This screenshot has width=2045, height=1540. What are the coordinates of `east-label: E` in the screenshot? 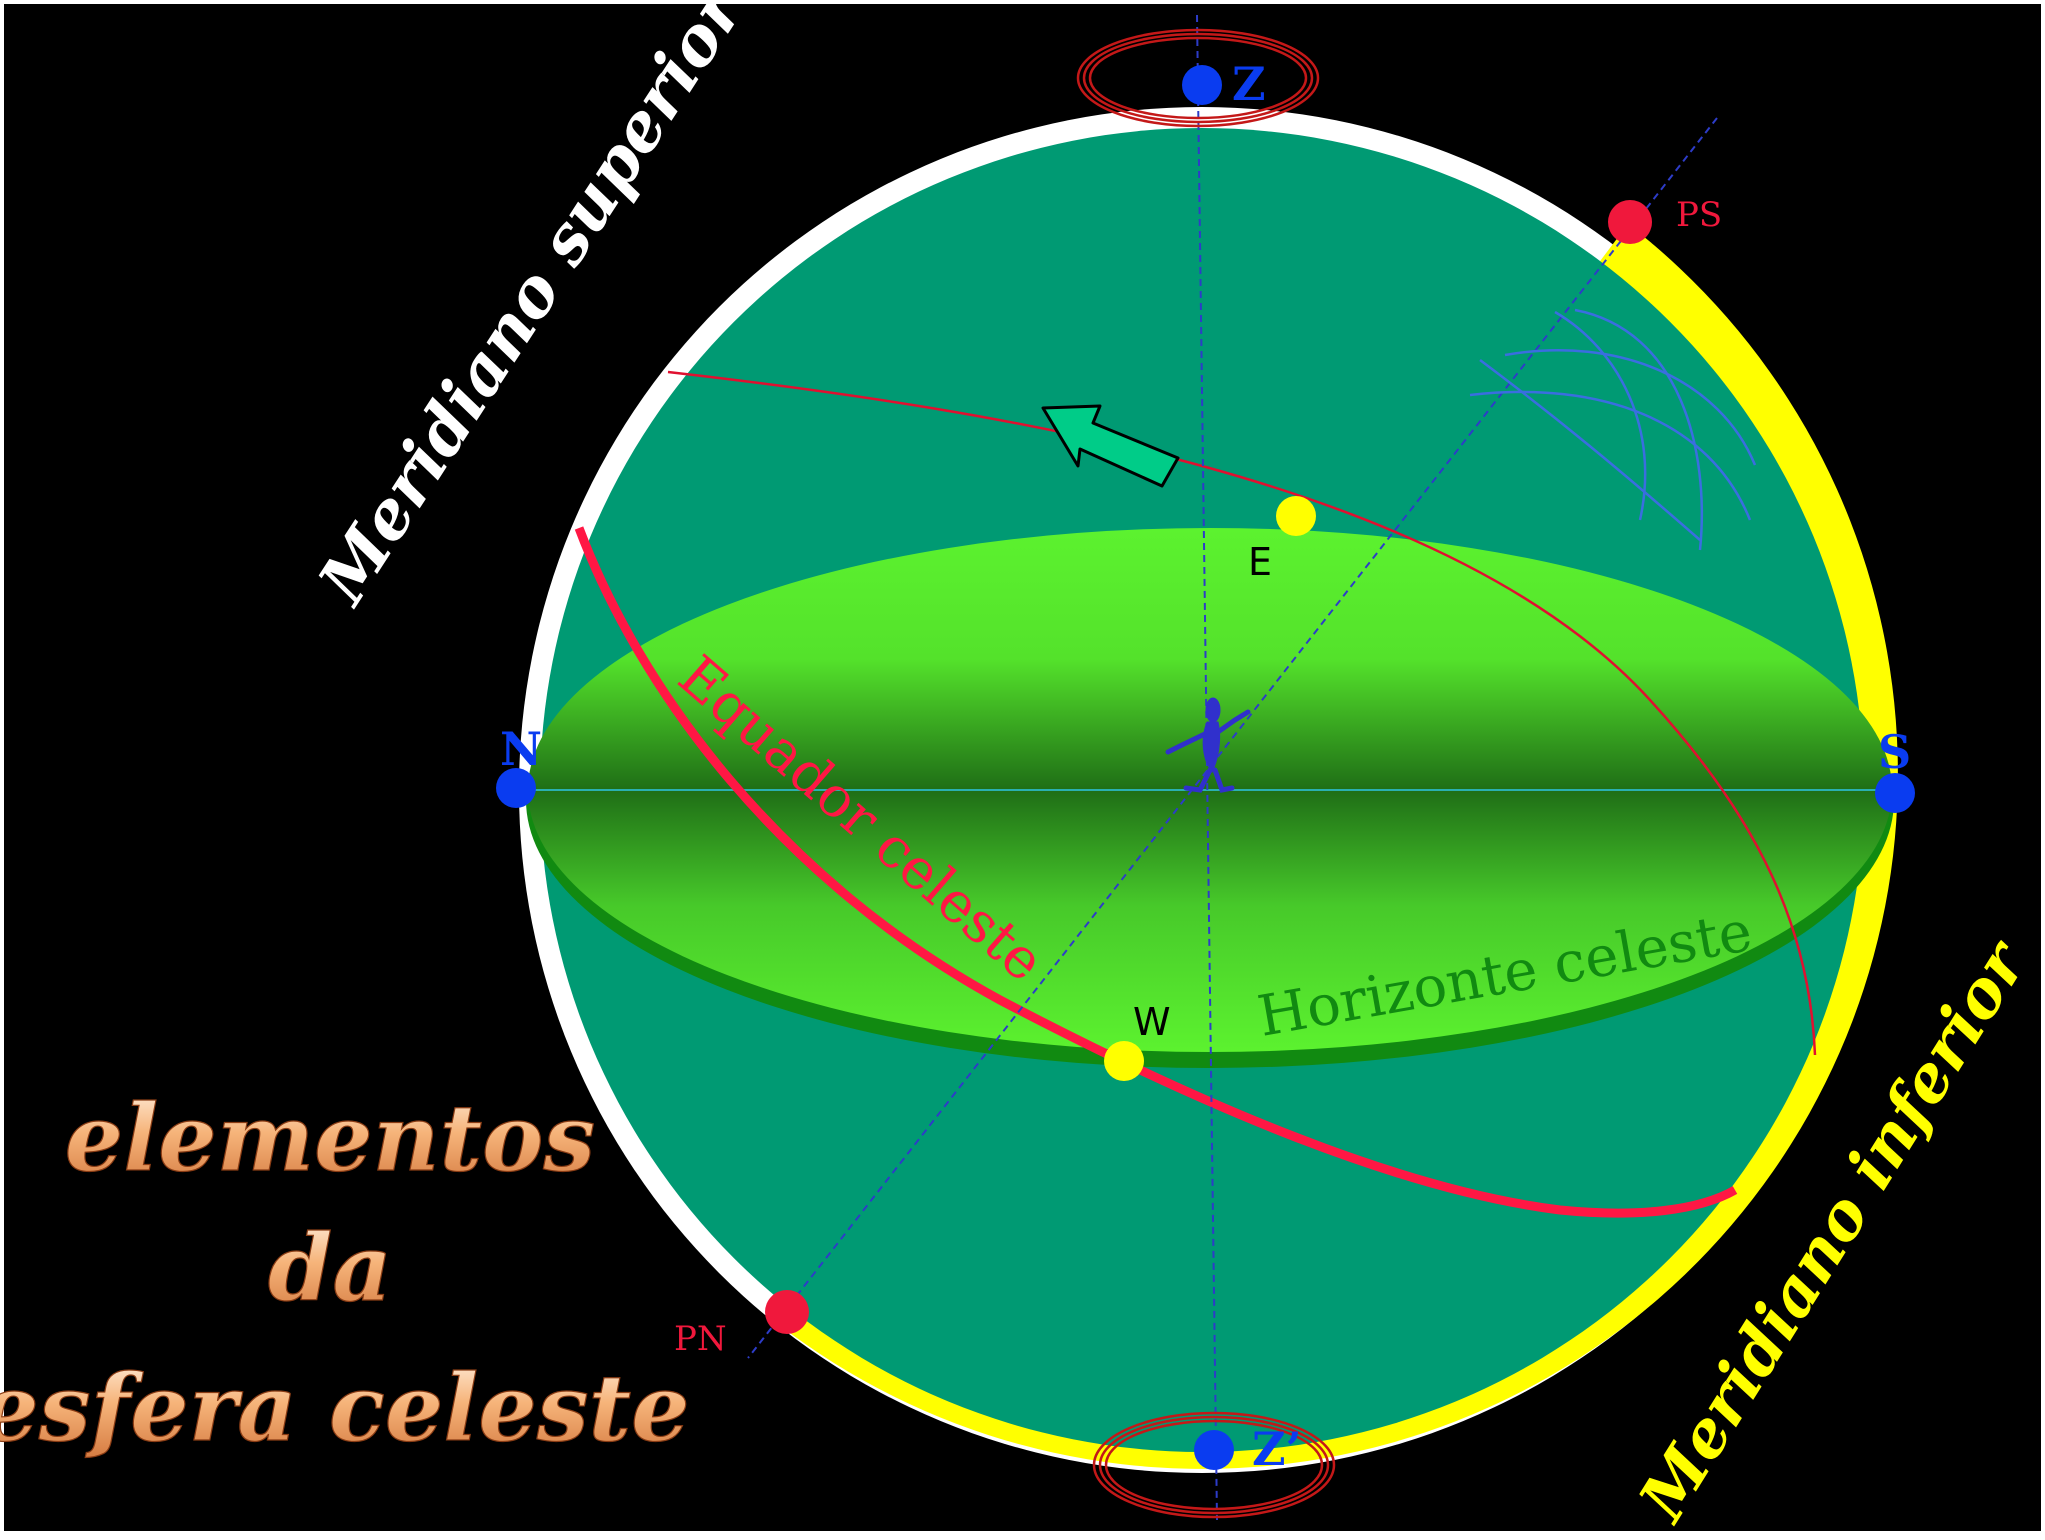 It's located at (1260, 562).